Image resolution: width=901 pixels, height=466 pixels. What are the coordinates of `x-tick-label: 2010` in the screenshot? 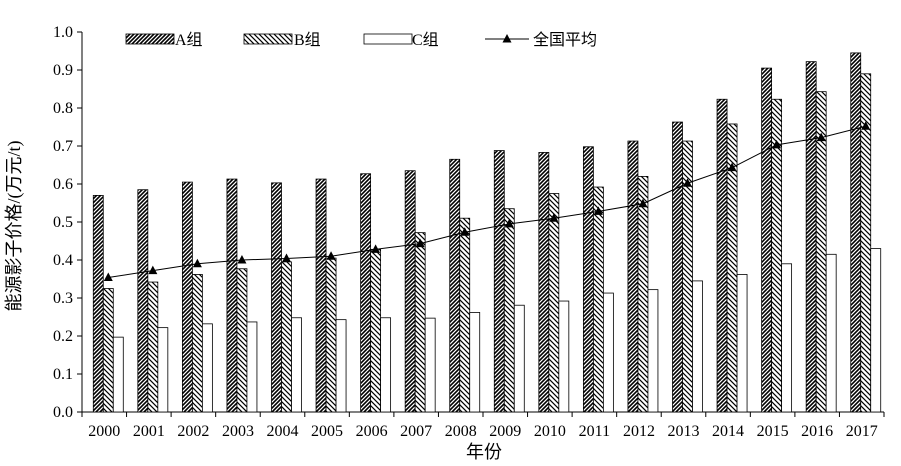 It's located at (550, 431).